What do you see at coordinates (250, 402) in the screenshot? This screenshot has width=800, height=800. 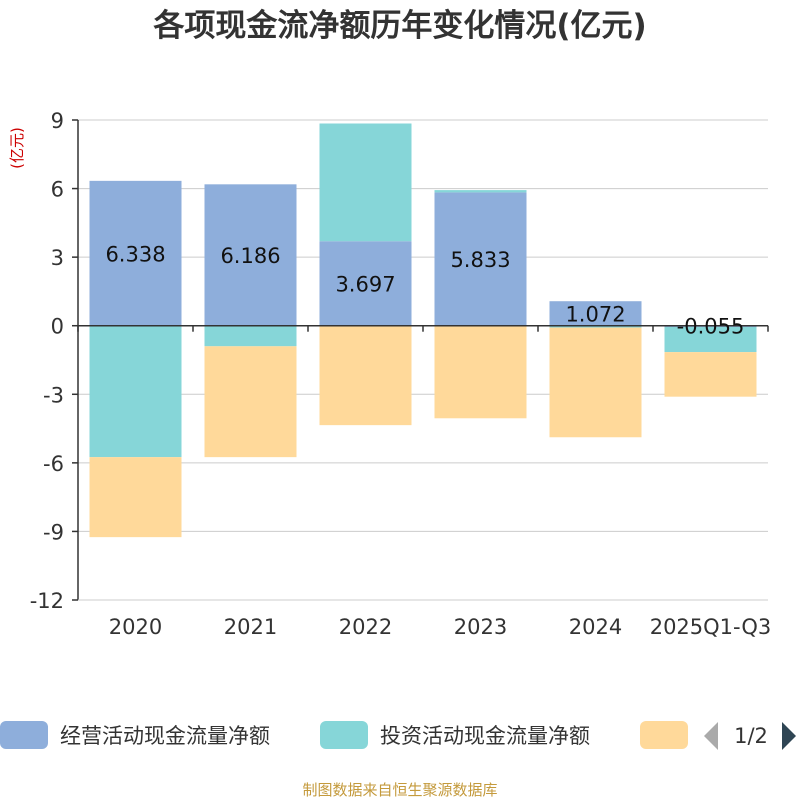 I see `bar-s2-2021` at bounding box center [250, 402].